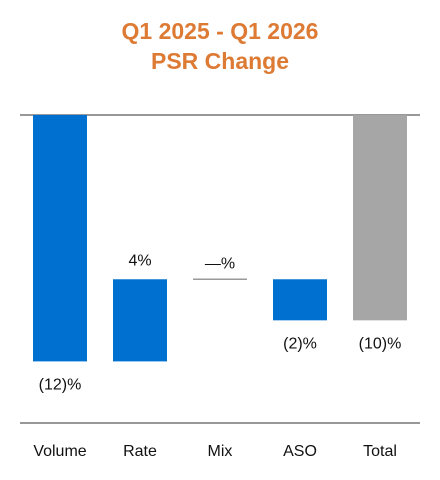 The height and width of the screenshot is (480, 440). I want to click on value-label: (10)%, so click(380, 344).